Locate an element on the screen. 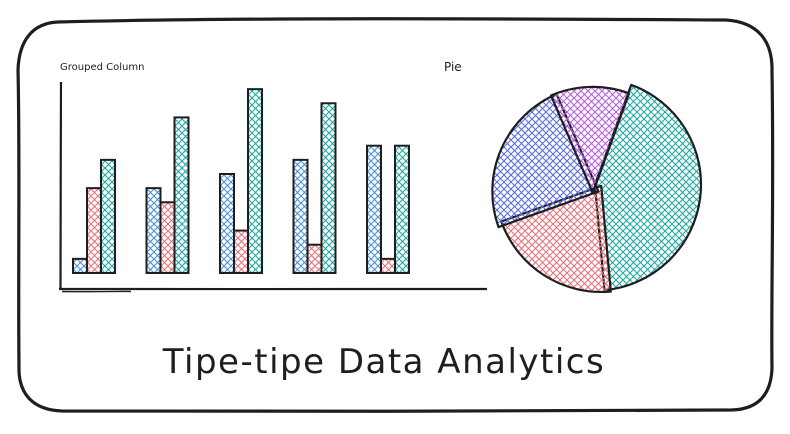 The height and width of the screenshot is (434, 790). y-axis is located at coordinates (61, 186).